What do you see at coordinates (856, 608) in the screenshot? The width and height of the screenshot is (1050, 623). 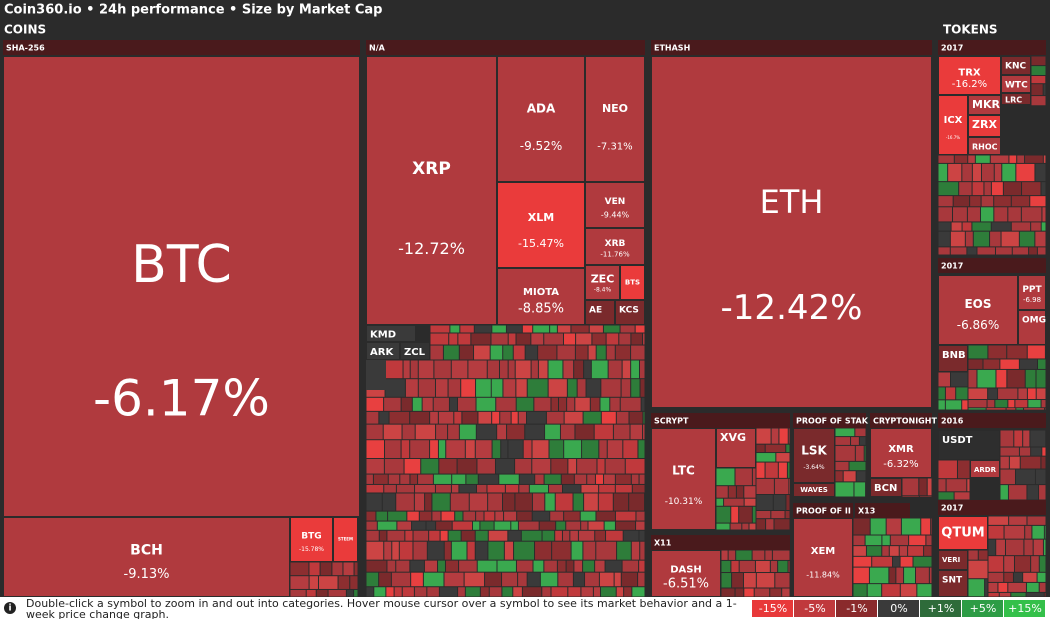 I see `legend-swatch` at bounding box center [856, 608].